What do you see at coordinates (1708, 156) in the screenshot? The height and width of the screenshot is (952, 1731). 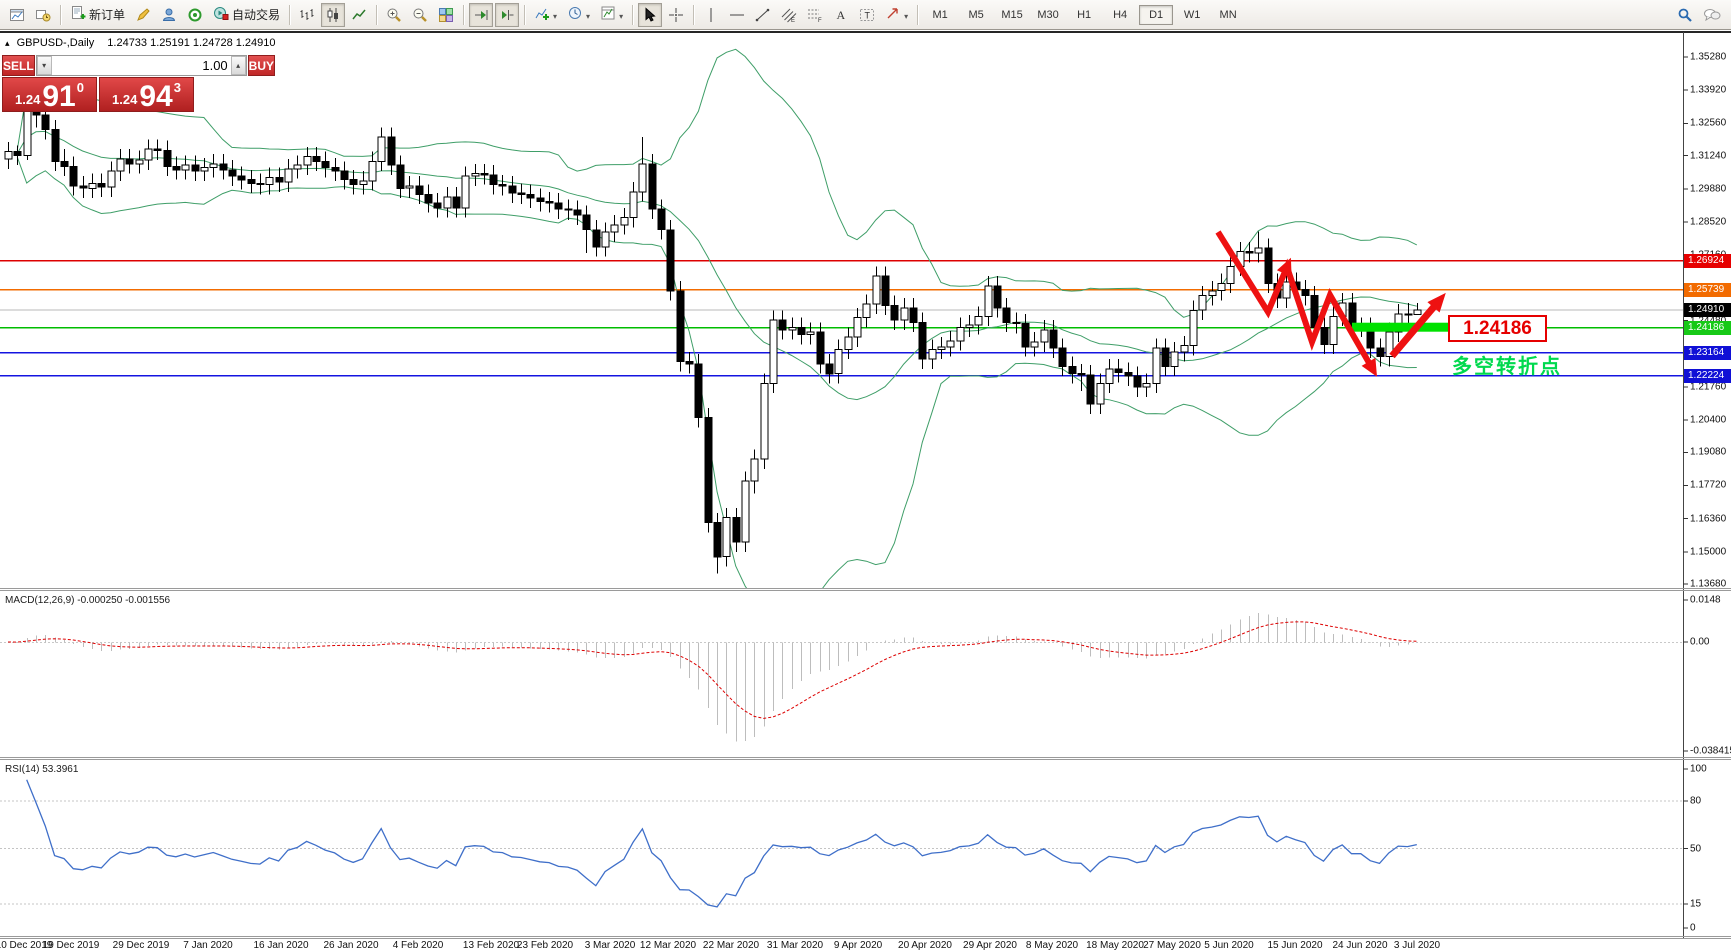 I see `price-tick-1.31240: 1.31240` at bounding box center [1708, 156].